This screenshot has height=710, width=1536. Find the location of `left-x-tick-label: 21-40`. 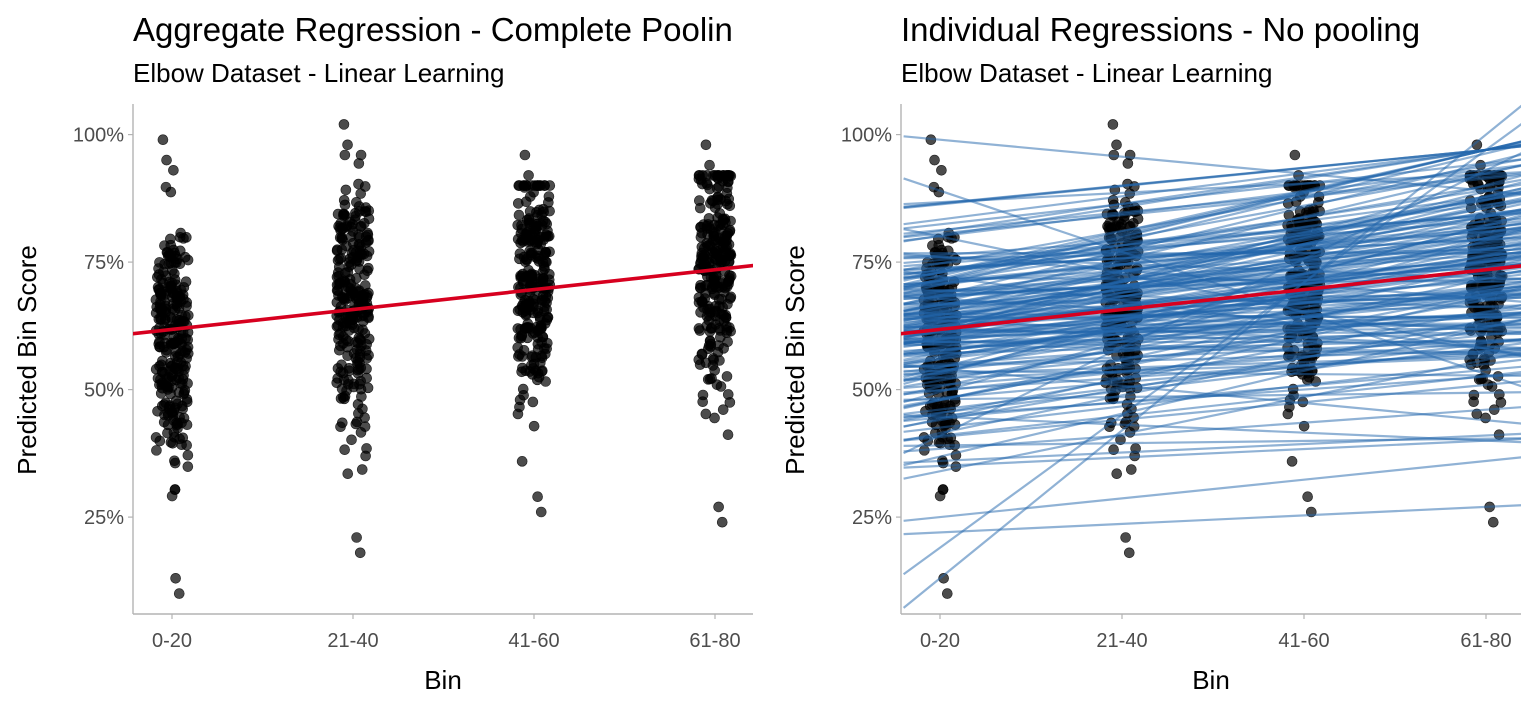

left-x-tick-label: 21-40 is located at coordinates (352, 641).